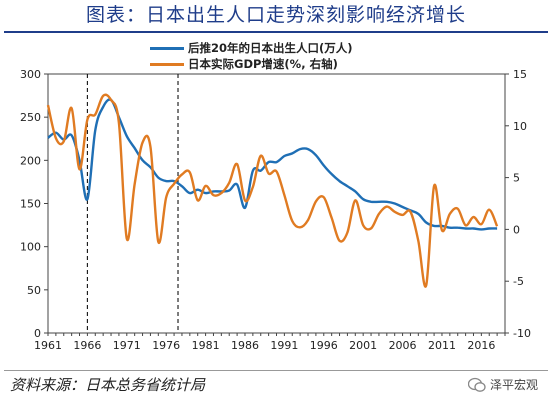 This screenshot has width=552, height=402. What do you see at coordinates (481, 345) in the screenshot?
I see `x-axis-tick-label: 2016` at bounding box center [481, 345].